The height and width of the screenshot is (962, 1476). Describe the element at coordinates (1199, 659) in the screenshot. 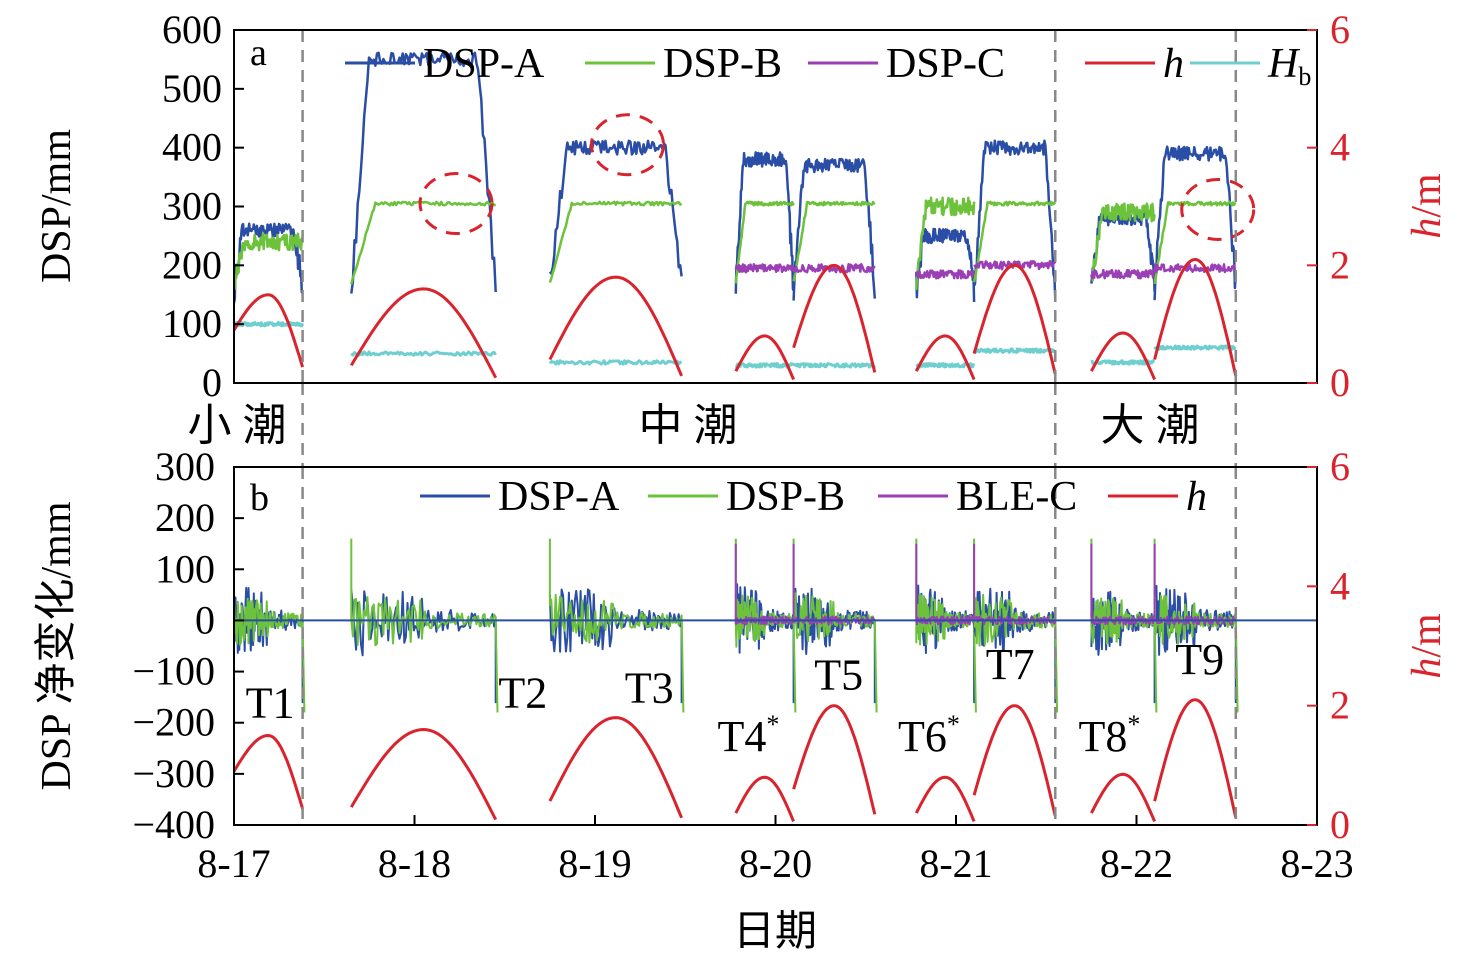

I see `tide-event-label: T9` at that location.